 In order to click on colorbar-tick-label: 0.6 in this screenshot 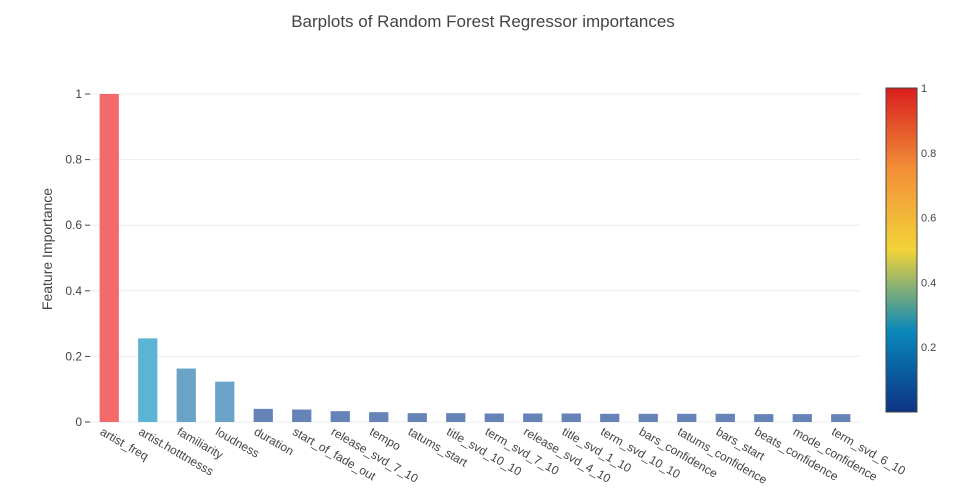, I will do `click(928, 219)`.